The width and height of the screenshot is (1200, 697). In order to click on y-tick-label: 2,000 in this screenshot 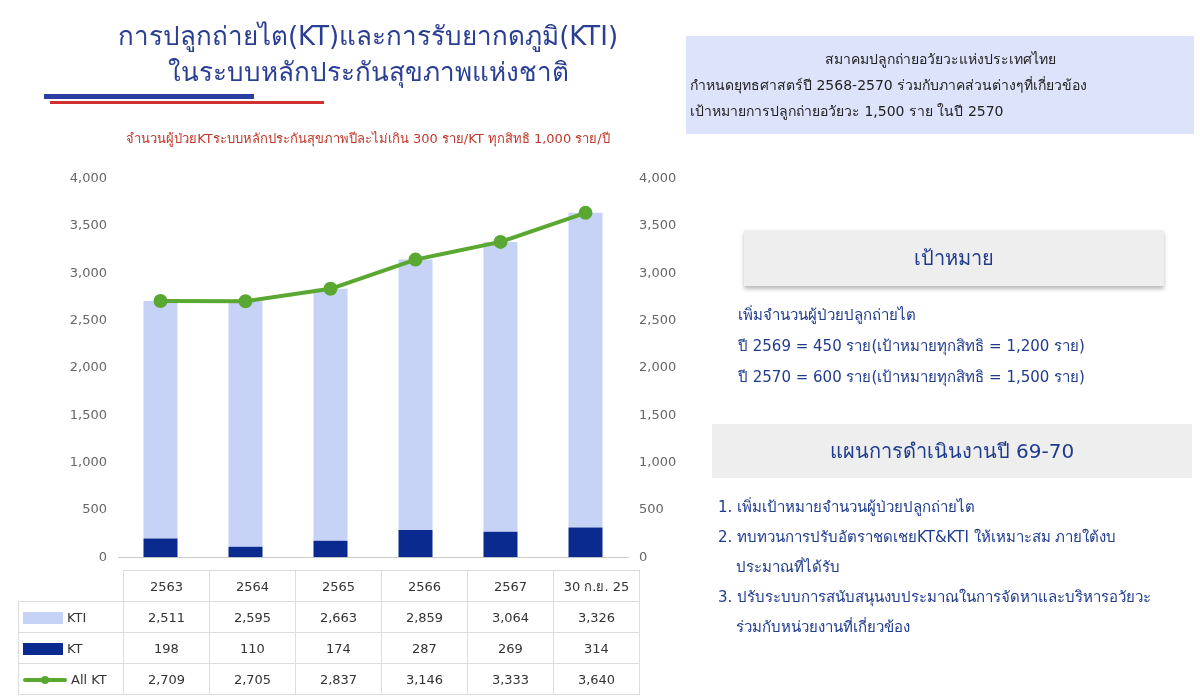, I will do `click(88, 367)`.